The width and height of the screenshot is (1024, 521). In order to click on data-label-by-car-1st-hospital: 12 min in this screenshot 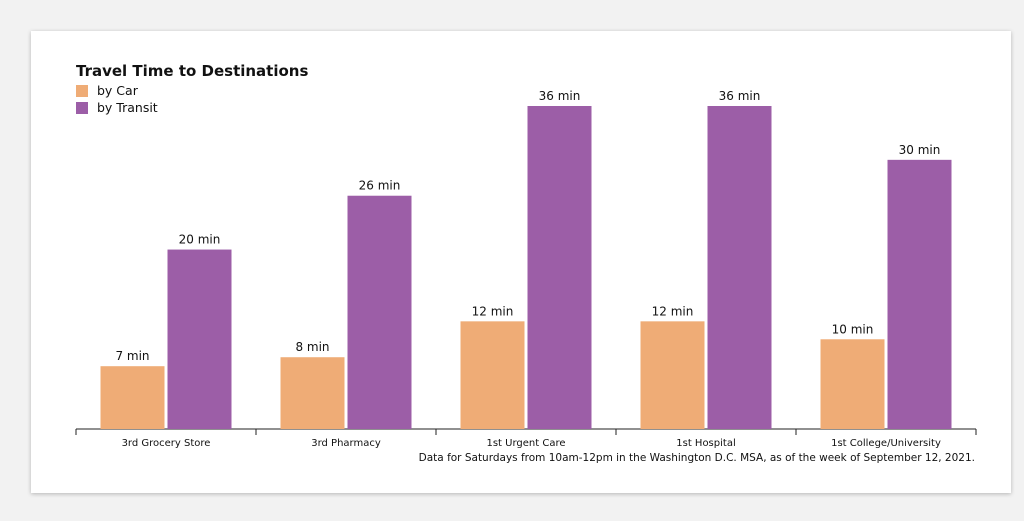, I will do `click(673, 311)`.